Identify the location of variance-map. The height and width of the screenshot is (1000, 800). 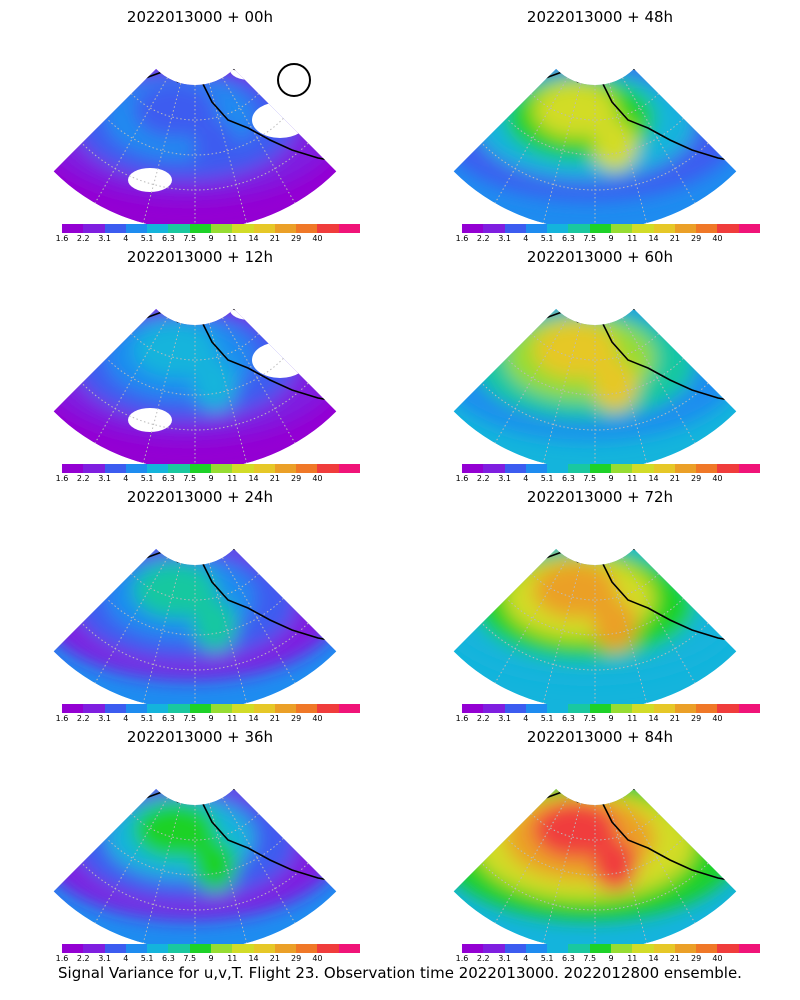
(595, 869).